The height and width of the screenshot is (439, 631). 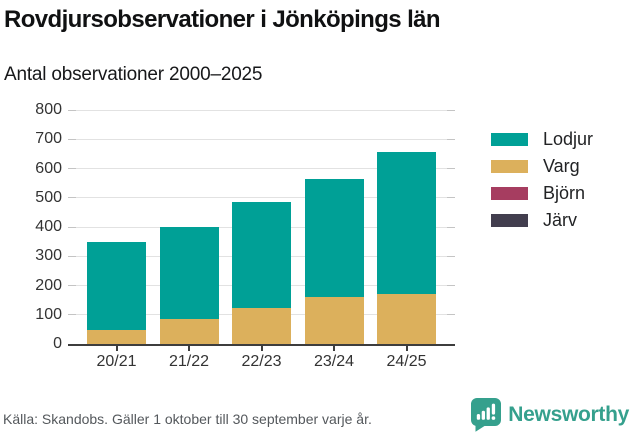 What do you see at coordinates (542, 193) in the screenshot?
I see `legend-item-björn: Björn` at bounding box center [542, 193].